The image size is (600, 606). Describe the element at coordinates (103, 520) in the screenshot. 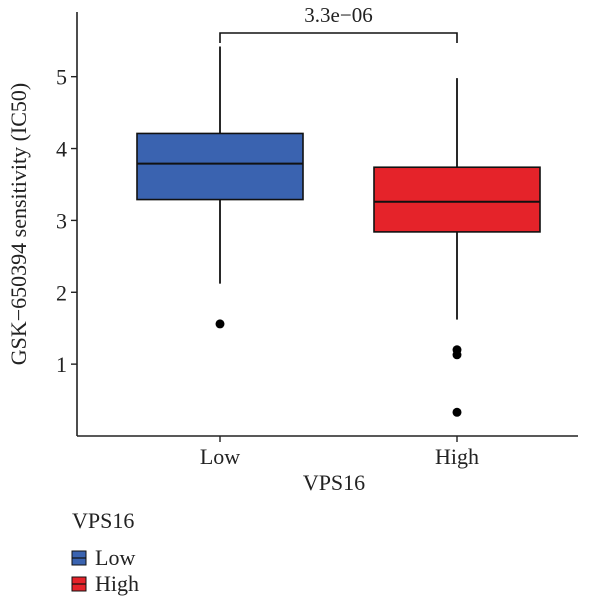

I see `legend-title: VPS16` at that location.